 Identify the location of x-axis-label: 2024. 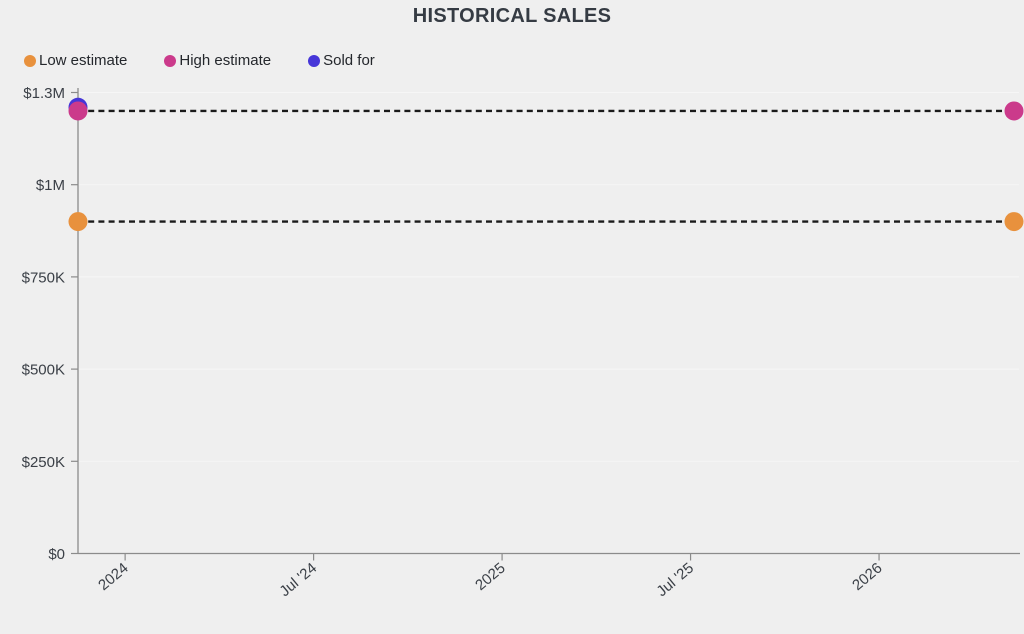
(113, 577).